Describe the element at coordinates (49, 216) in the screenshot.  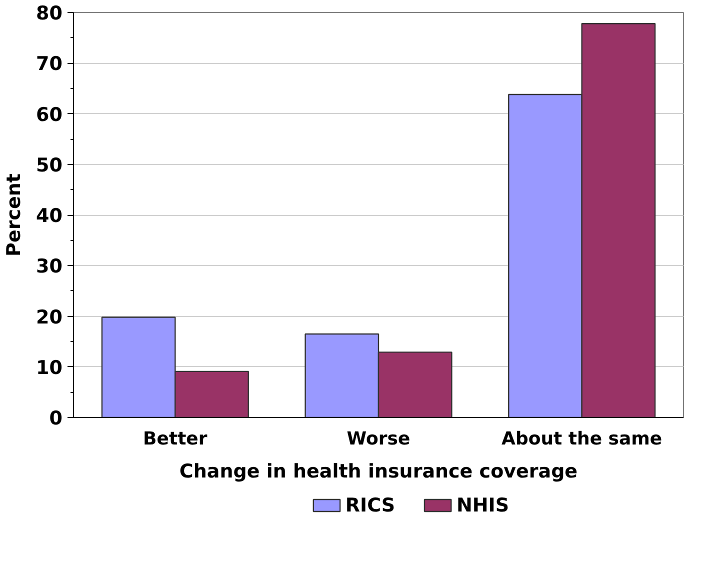
I see `y-tick-label: 40` at that location.